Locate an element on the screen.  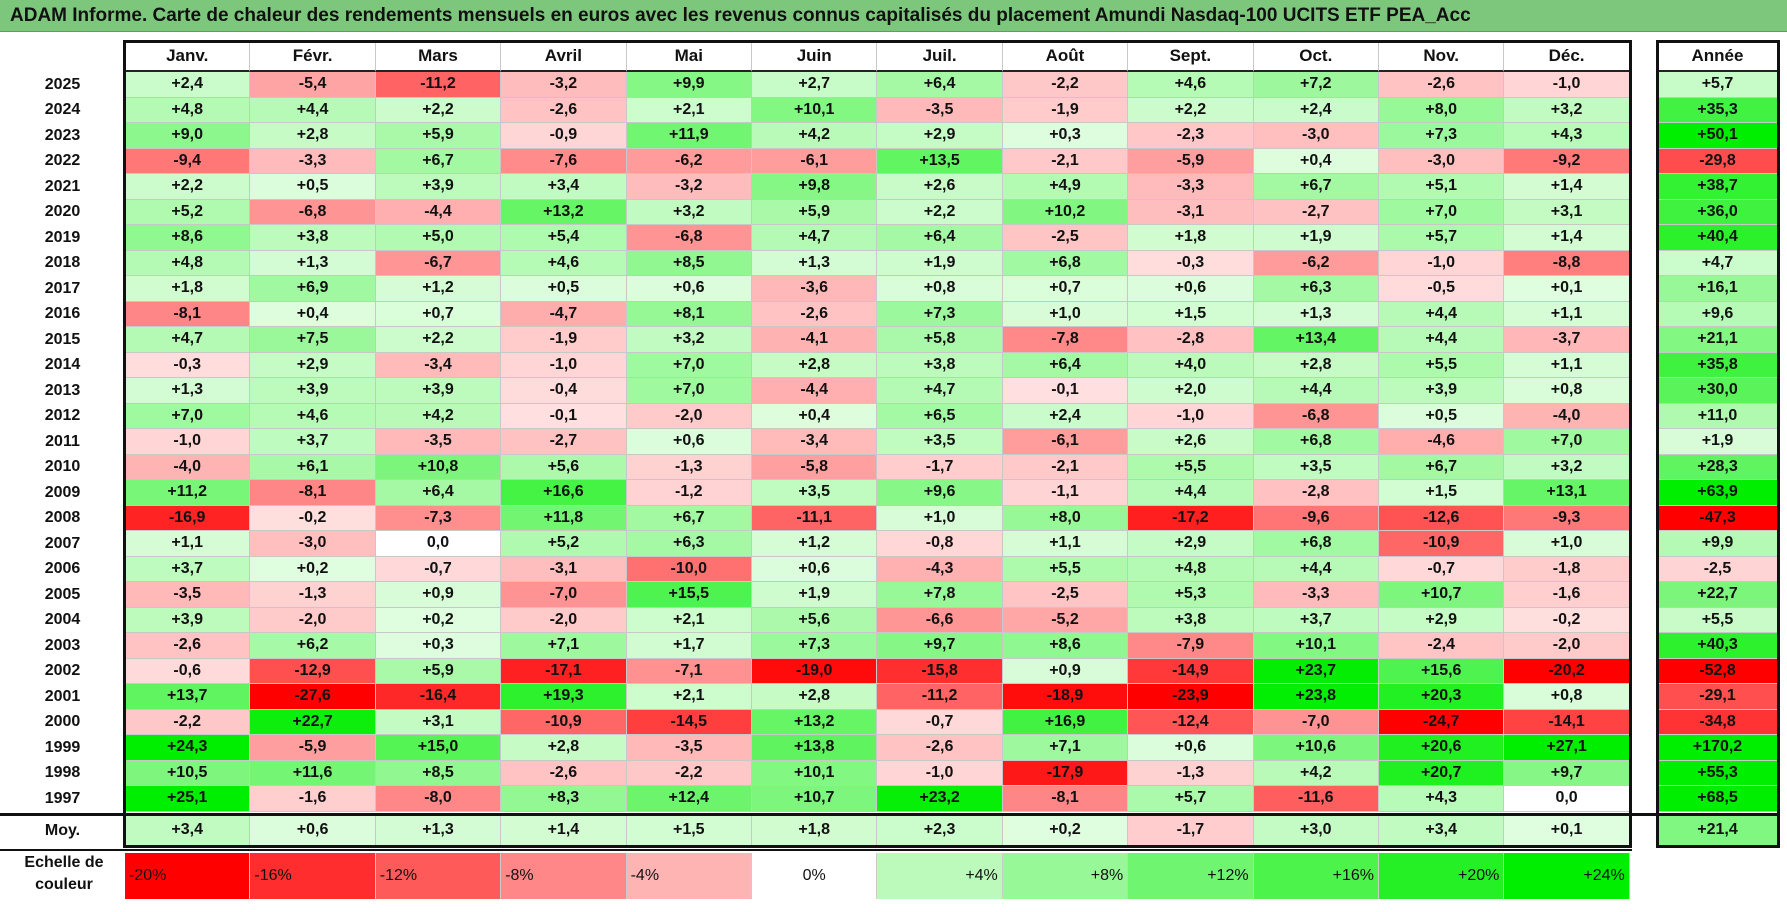
heatmap-cell: +5,2 is located at coordinates (564, 544).